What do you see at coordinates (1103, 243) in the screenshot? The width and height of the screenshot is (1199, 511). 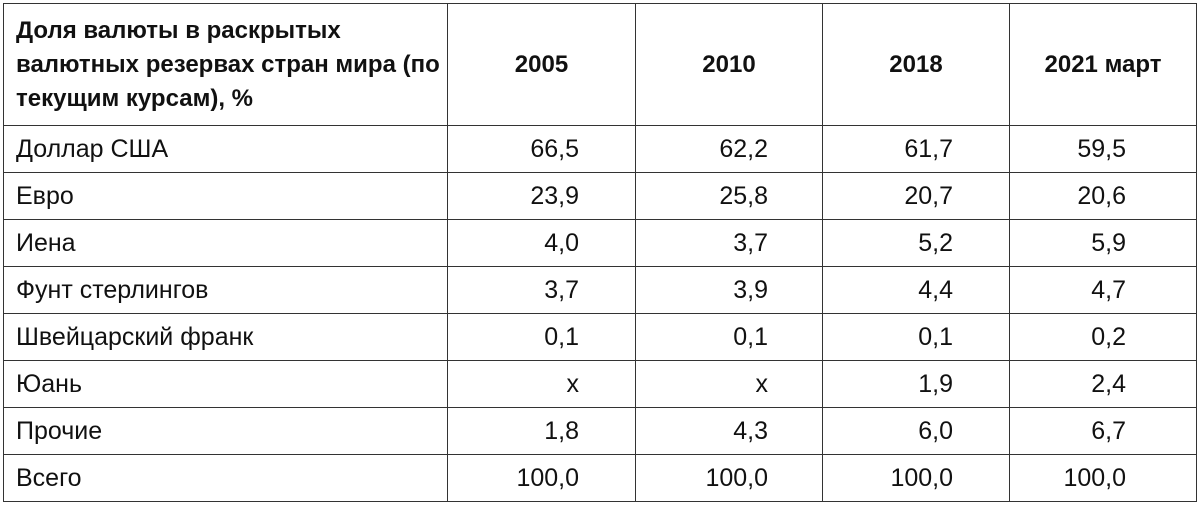 I see `cell-value: 5,9` at bounding box center [1103, 243].